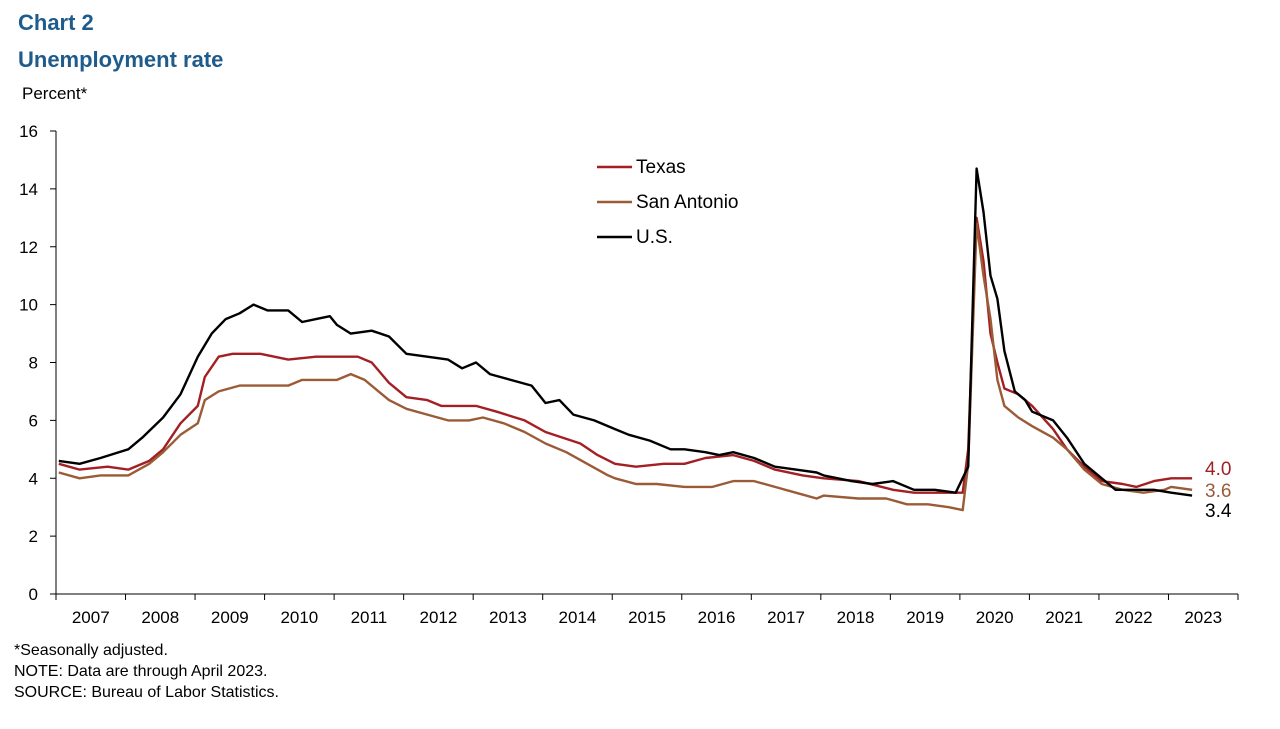  What do you see at coordinates (856, 617) in the screenshot?
I see `x-tick-label: 2018` at bounding box center [856, 617].